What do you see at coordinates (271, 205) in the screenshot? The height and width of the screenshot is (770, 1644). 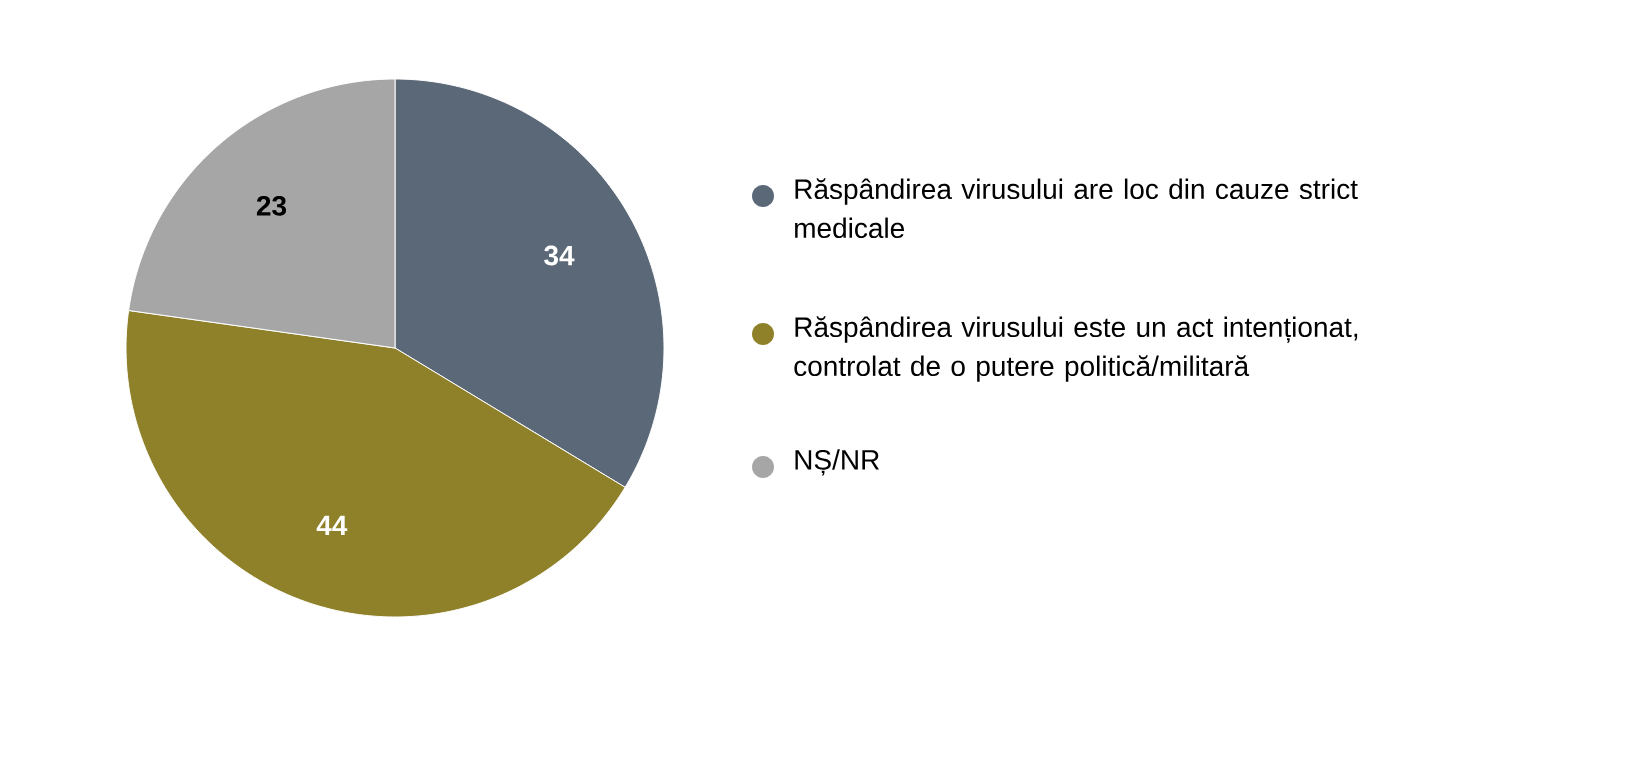 I see `data-label: 23` at bounding box center [271, 205].